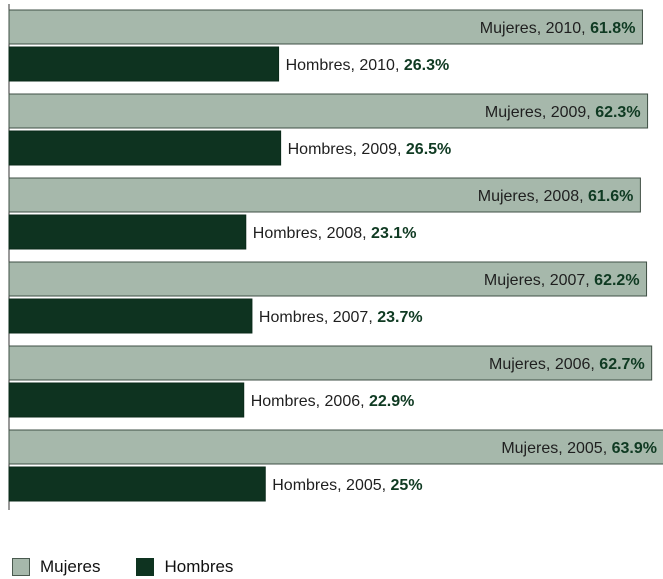 This screenshot has width=663, height=579. What do you see at coordinates (144, 64) in the screenshot?
I see `bar-hombres-2010` at bounding box center [144, 64].